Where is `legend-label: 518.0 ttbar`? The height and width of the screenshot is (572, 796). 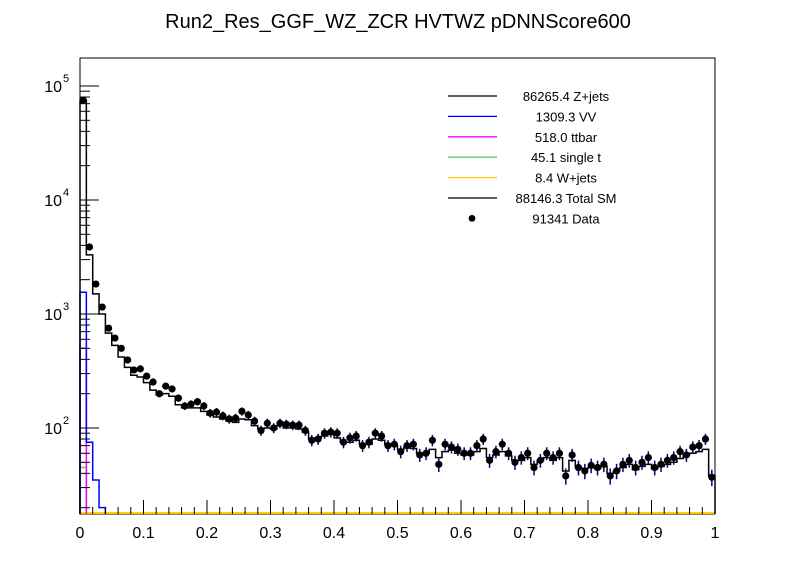 legend-label: 518.0 ttbar is located at coordinates (566, 137).